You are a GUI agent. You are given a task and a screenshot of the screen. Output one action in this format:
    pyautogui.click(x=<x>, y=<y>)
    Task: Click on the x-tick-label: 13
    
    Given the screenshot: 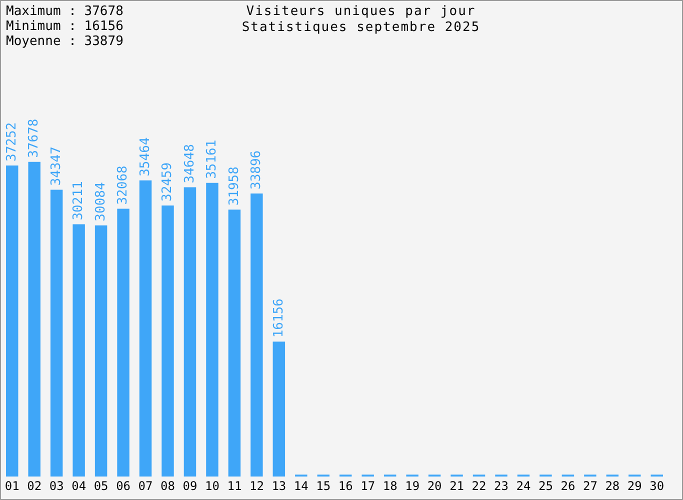 What is the action you would take?
    pyautogui.click(x=279, y=485)
    